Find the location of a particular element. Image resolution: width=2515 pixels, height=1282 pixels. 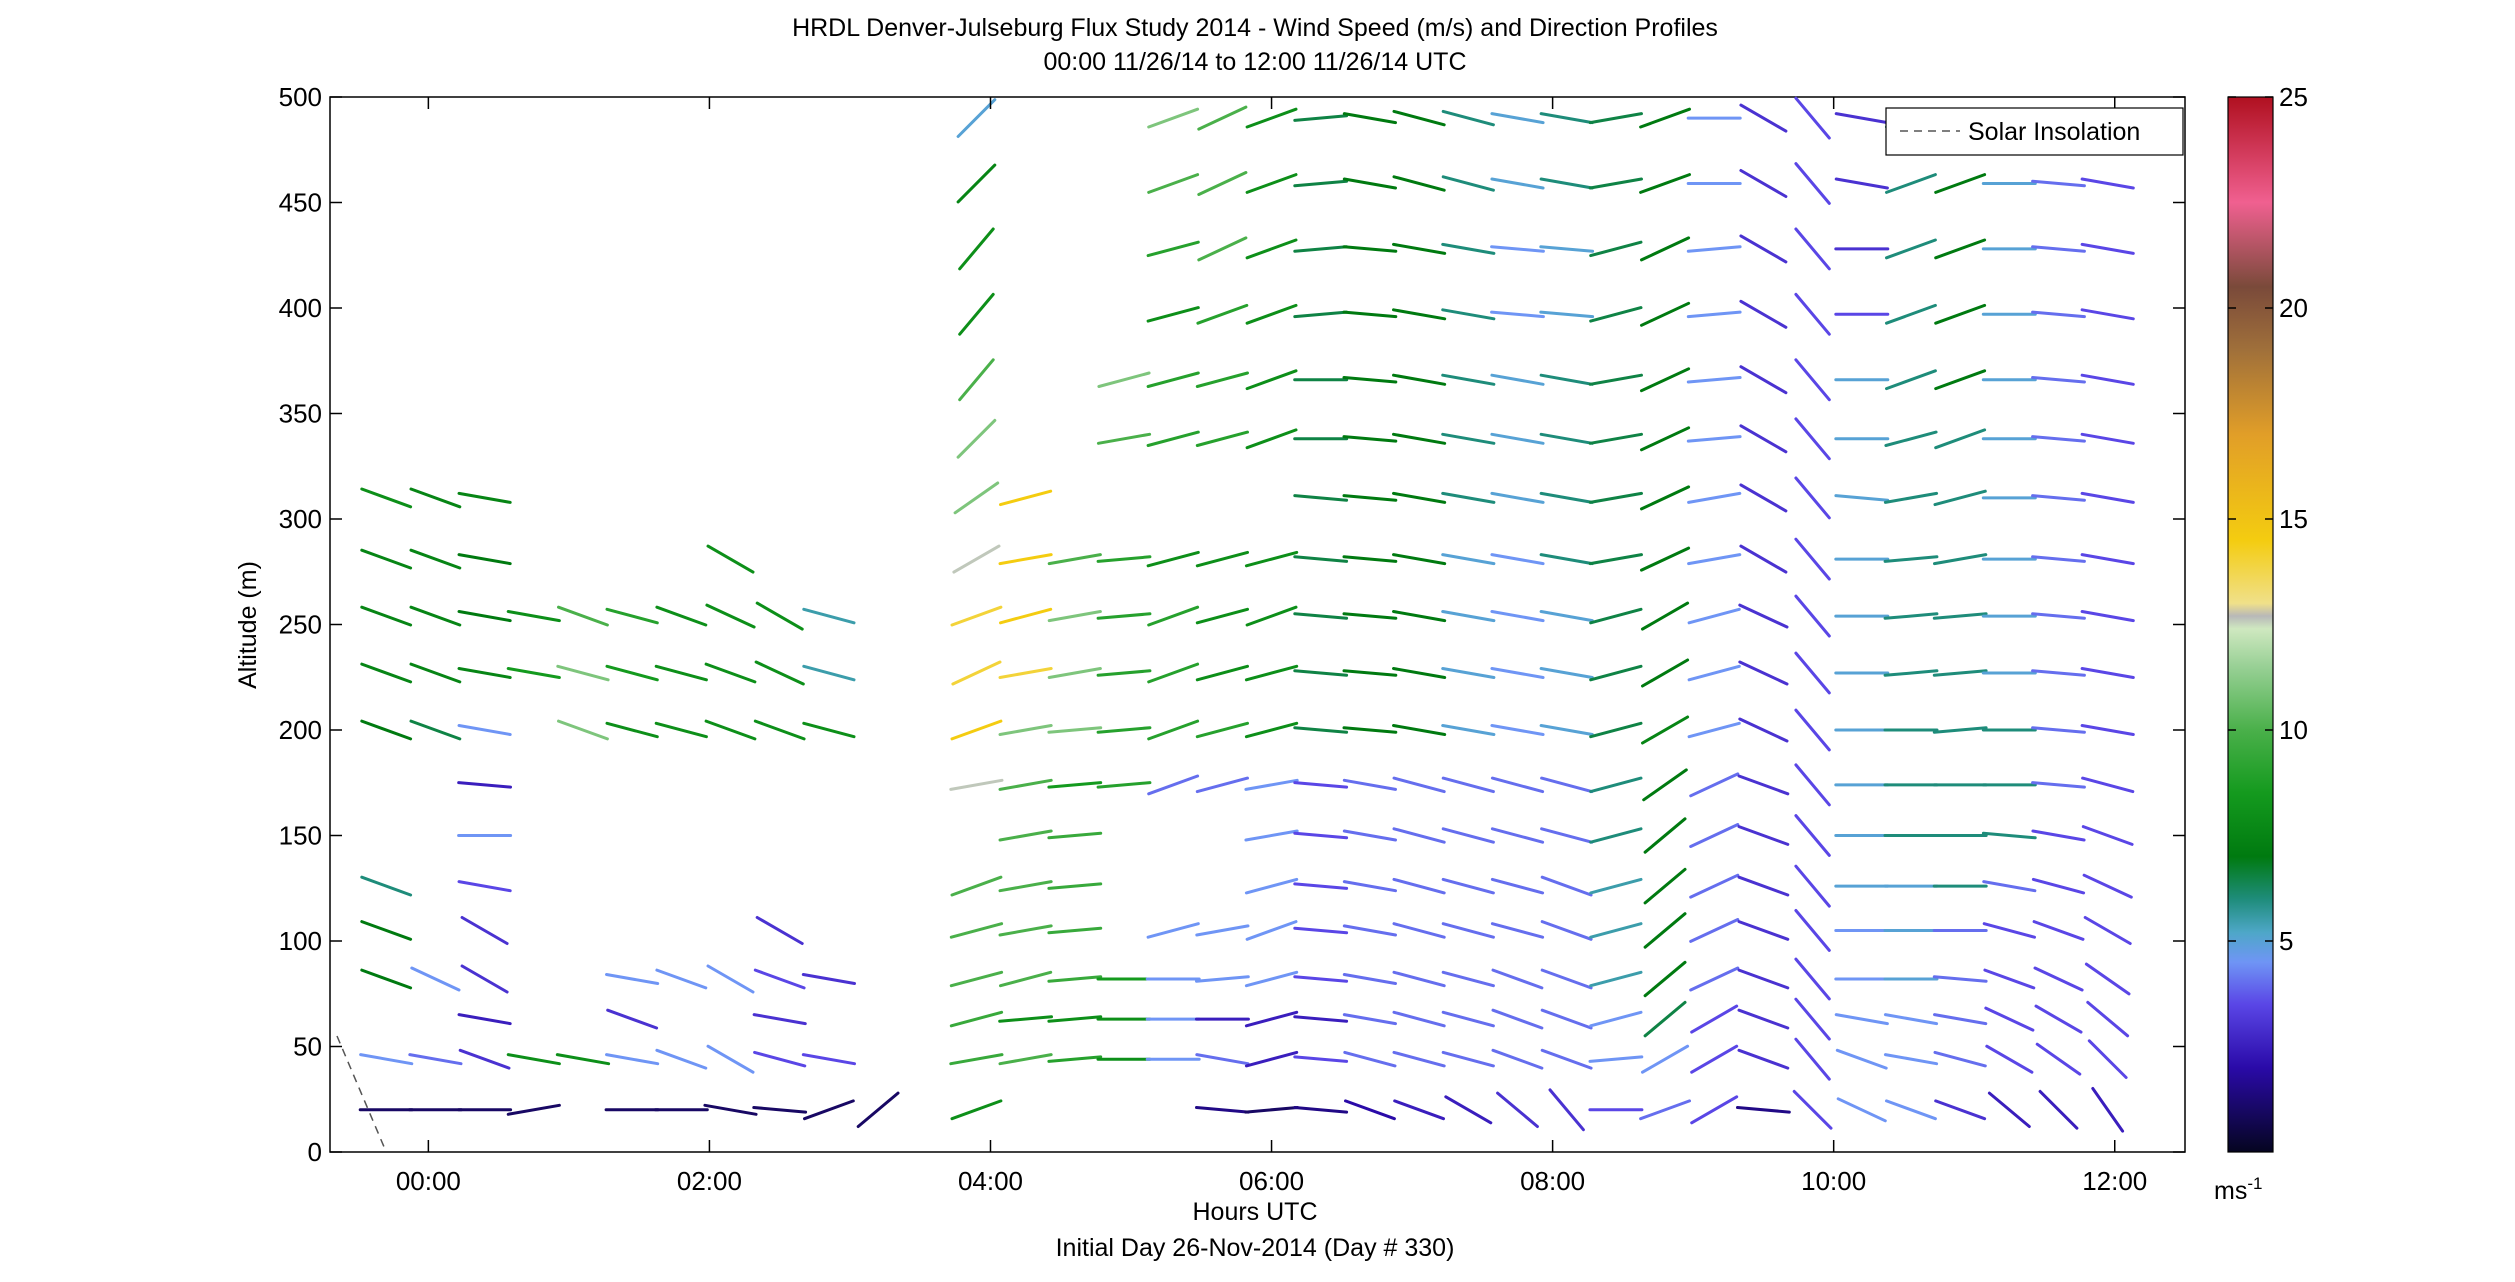

y-tick-label: 350 is located at coordinates (300, 414).